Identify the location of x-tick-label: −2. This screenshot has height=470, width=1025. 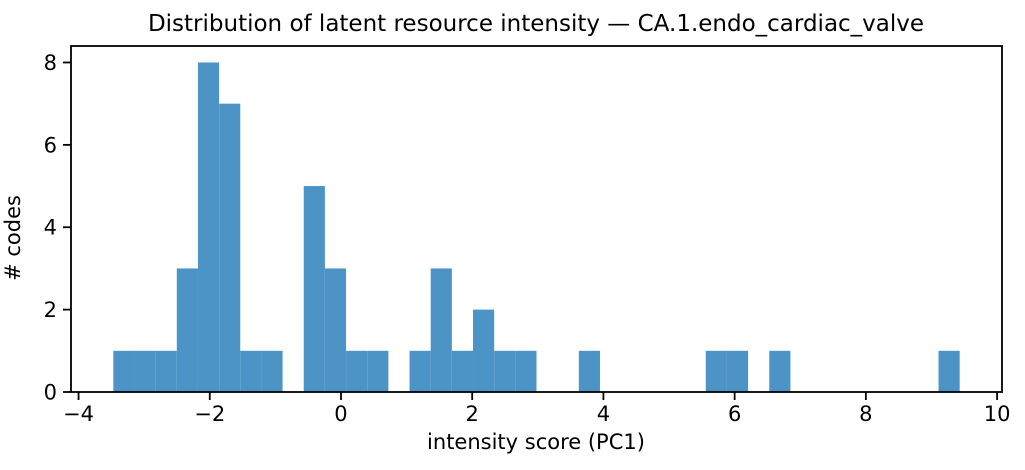
(209, 414).